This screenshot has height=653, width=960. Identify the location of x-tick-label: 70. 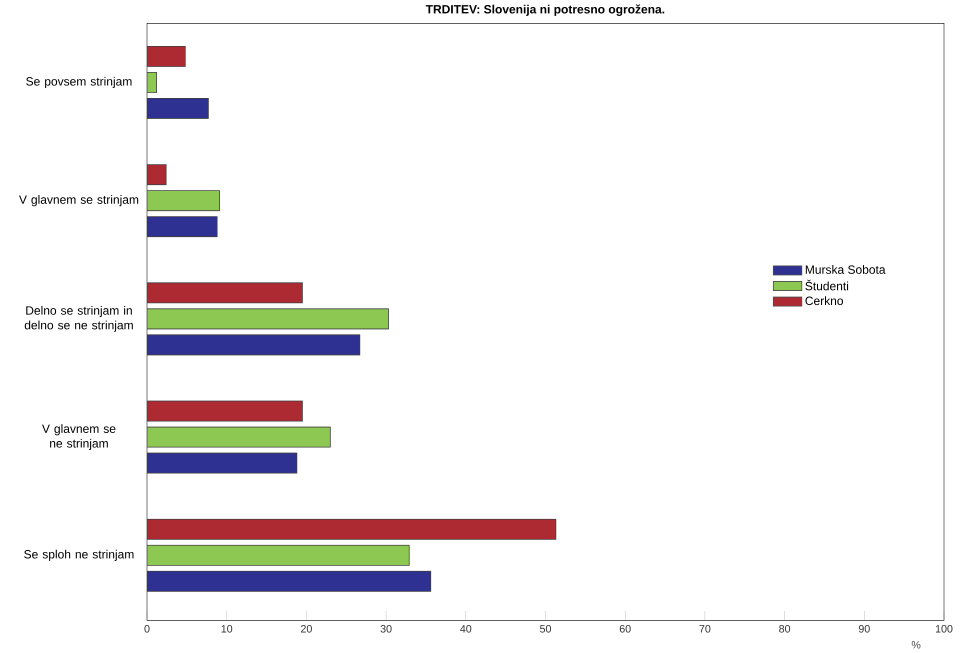
(705, 629).